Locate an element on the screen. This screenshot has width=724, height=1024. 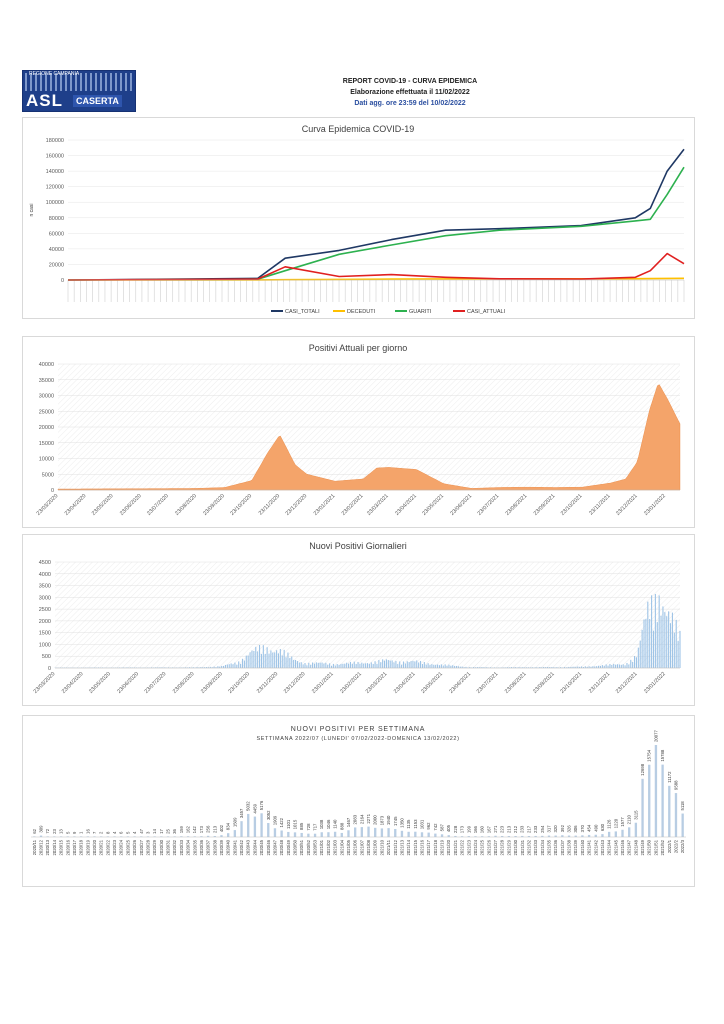
x-tick-label: 23/08/2021 is located at coordinates (517, 505).